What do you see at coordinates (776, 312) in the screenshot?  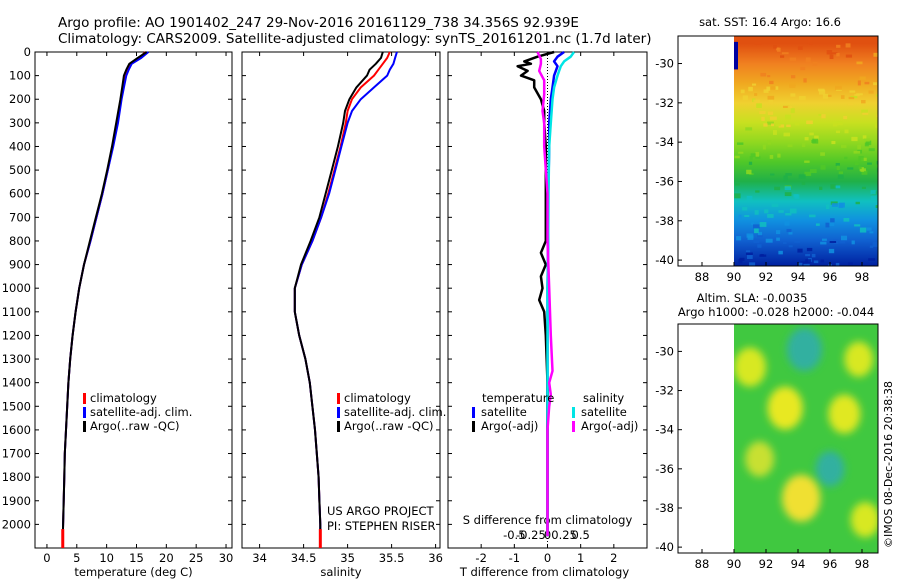 I see `sla-map-subtitle: Argo h1000: -0.028 h2000: -0.044` at bounding box center [776, 312].